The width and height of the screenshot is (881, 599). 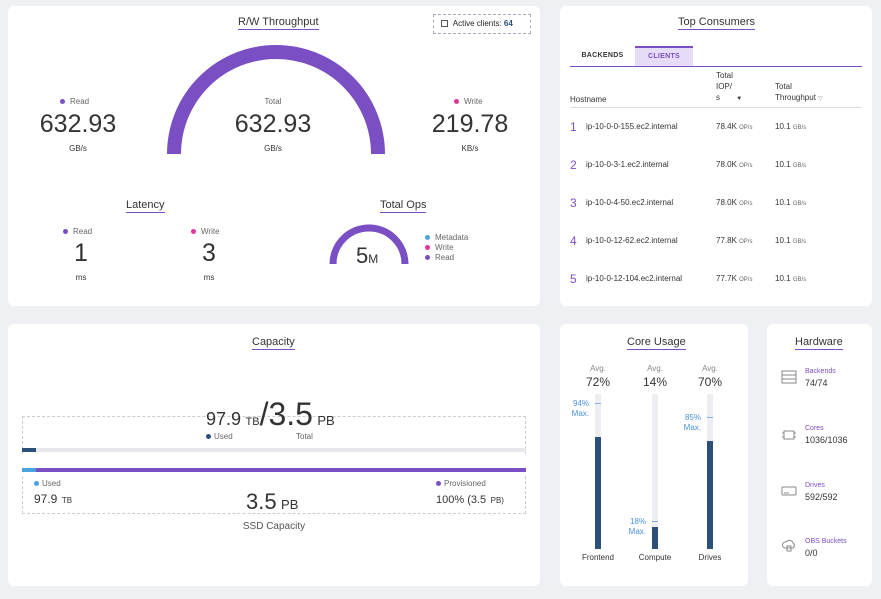 What do you see at coordinates (724, 86) in the screenshot?
I see `col-iops-line2: IOP/` at bounding box center [724, 86].